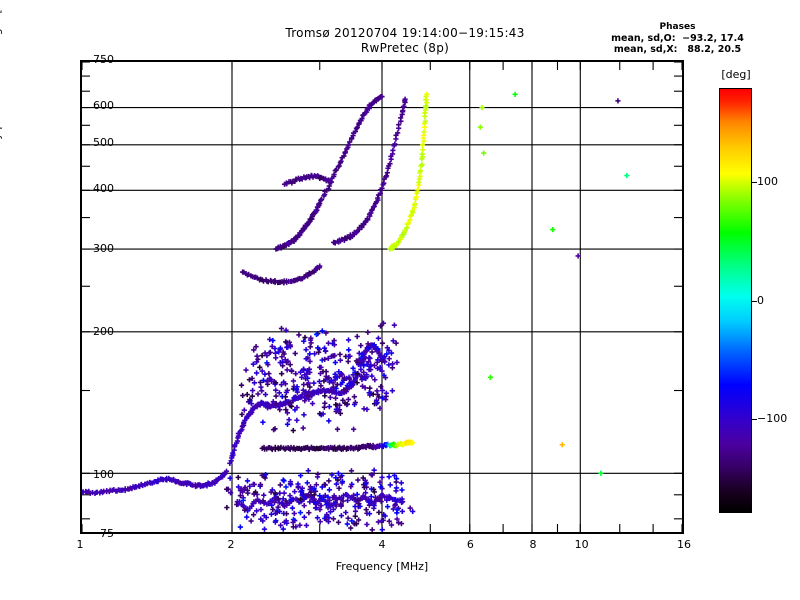  What do you see at coordinates (103, 143) in the screenshot?
I see `y-tick-500: 500` at bounding box center [103, 143].